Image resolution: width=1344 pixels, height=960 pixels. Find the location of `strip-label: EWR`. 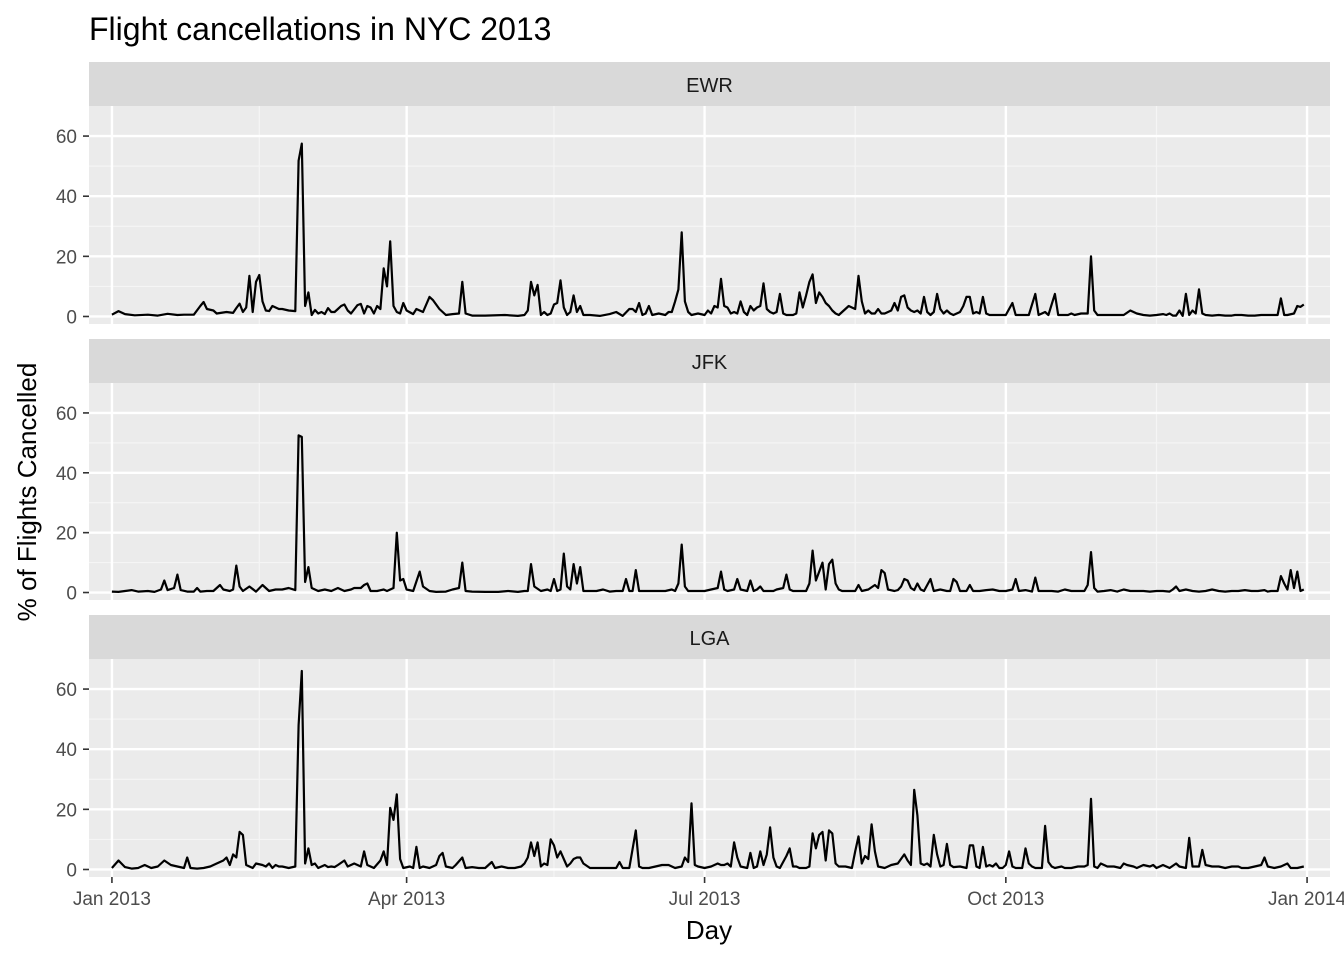

strip-label: EWR is located at coordinates (709, 86).